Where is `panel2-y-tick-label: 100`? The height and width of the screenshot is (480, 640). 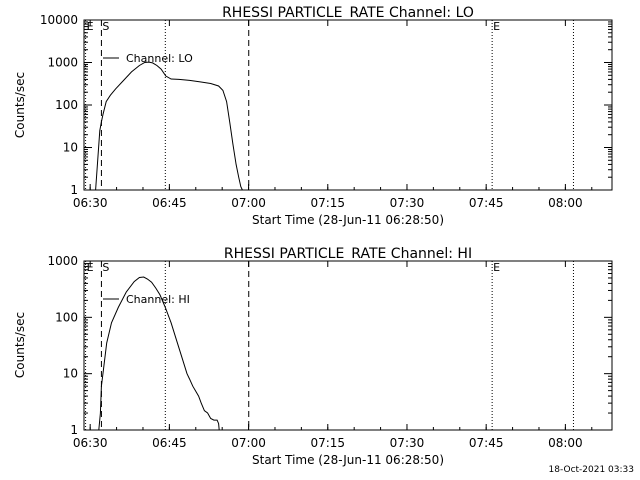
panel2-y-tick-label: 100 is located at coordinates (66, 317).